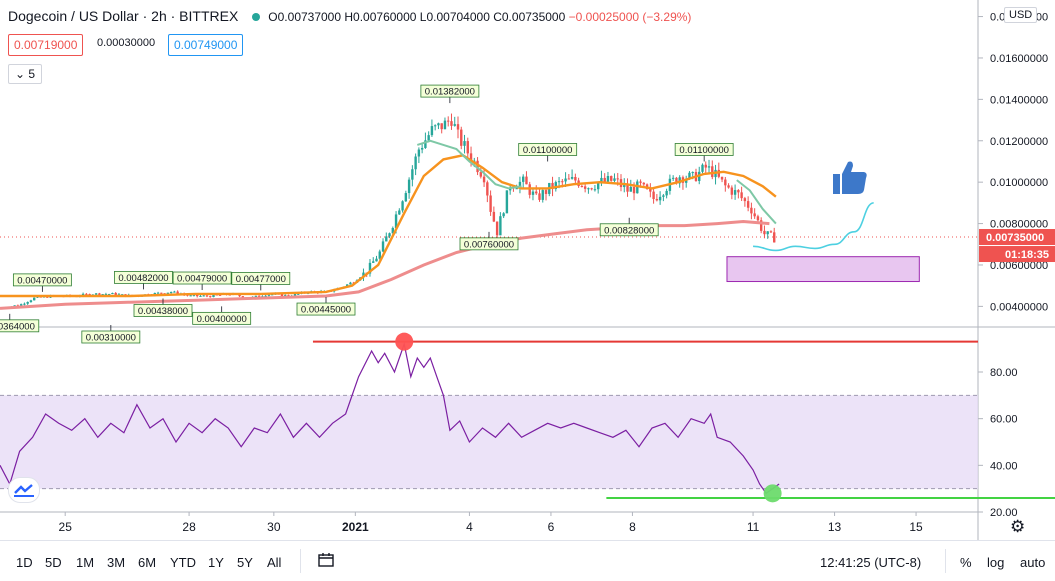  I want to click on currency-button: USD, so click(1021, 15).